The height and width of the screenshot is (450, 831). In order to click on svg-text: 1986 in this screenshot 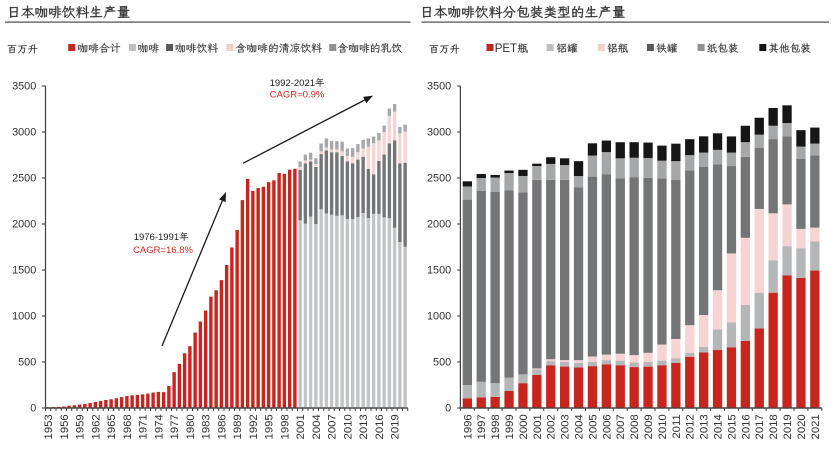, I will do `click(222, 426)`.